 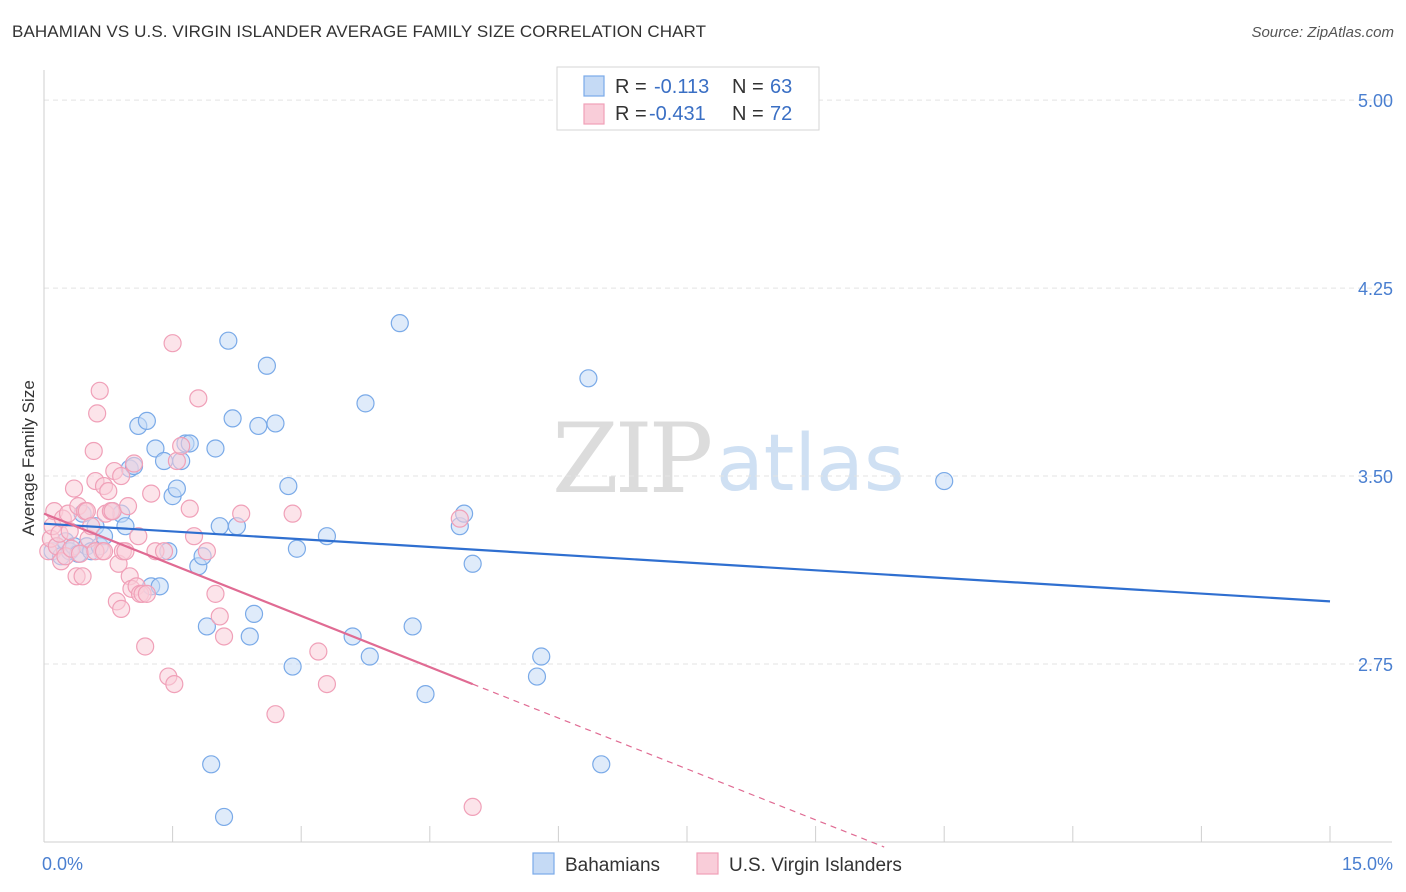 I want to click on bottom-legend-label-usvi: U.S. Virgin Islanders, so click(x=815, y=865).